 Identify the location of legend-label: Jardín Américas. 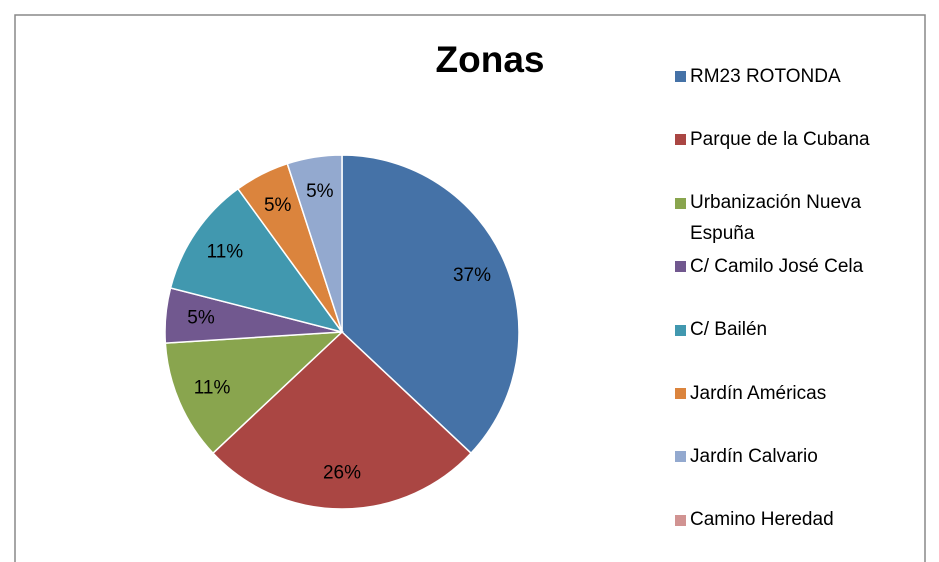
(758, 393).